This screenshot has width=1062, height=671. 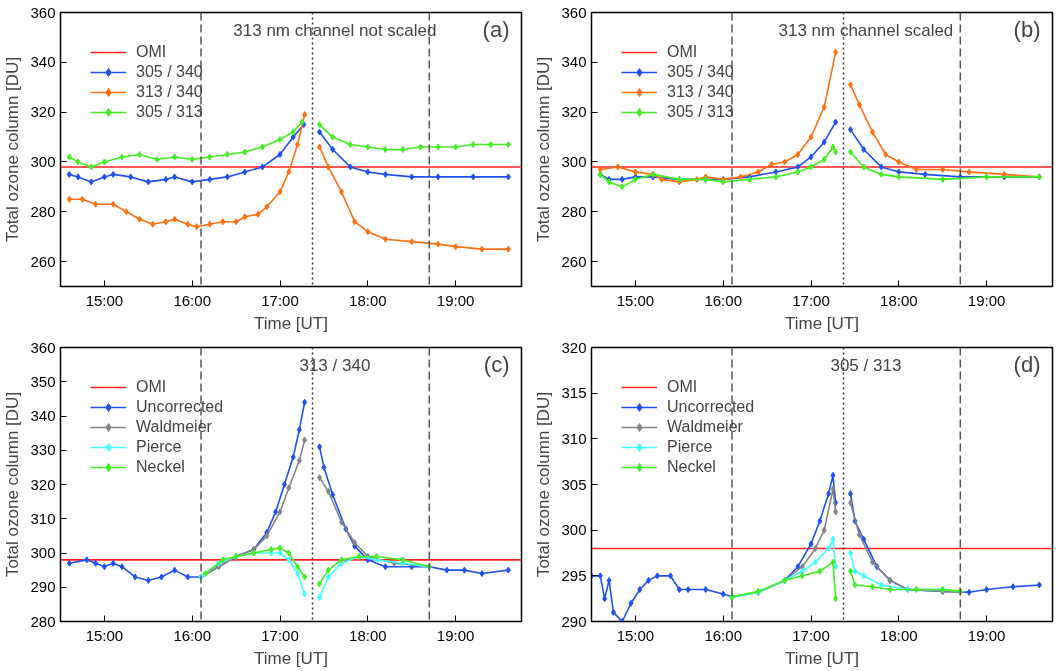 I want to click on text: 313 nm channel not scaled, so click(x=335, y=30).